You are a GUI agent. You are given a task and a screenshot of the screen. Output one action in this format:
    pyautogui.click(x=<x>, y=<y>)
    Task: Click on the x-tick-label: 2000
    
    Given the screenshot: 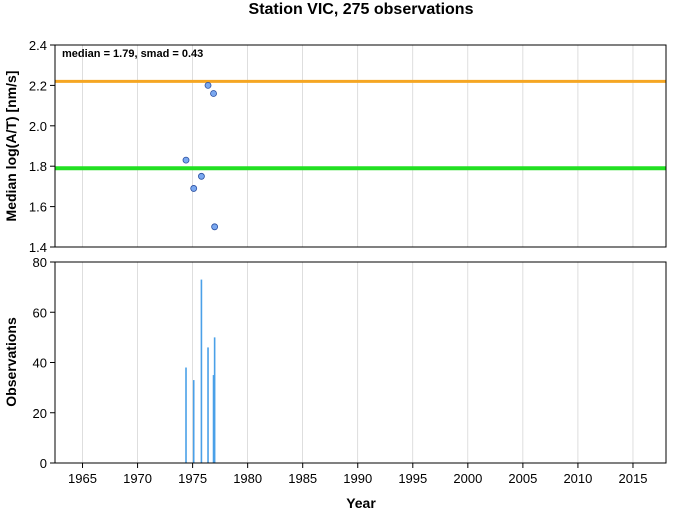 What is the action you would take?
    pyautogui.click(x=467, y=478)
    